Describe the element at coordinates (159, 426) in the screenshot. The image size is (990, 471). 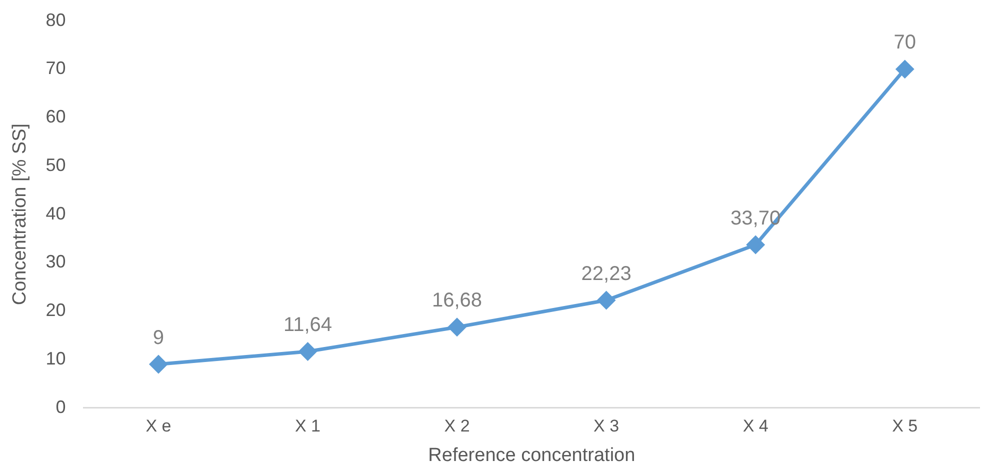
I see `x-tick-label: X e` at that location.